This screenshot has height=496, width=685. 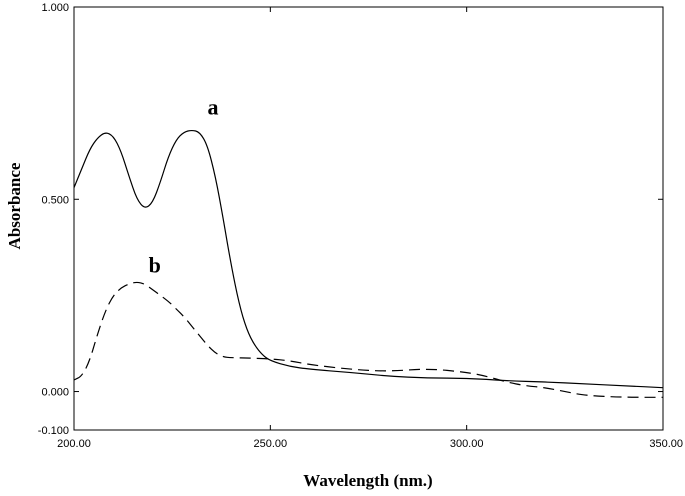 I want to click on x-tick-label: 250.00, so click(x=271, y=444).